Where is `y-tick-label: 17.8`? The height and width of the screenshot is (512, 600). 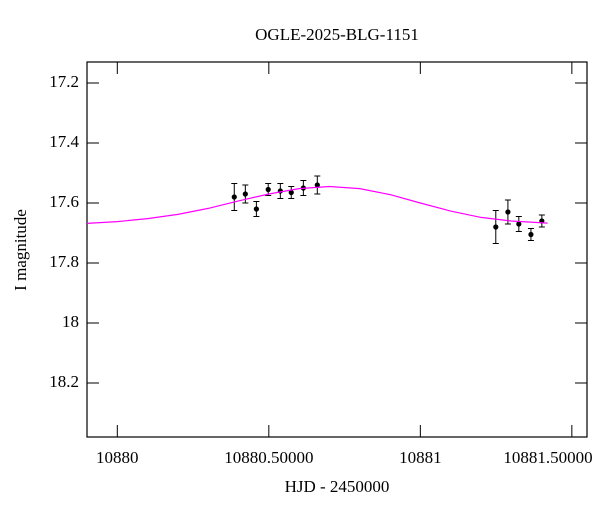 y-tick-label: 17.8 is located at coordinates (64, 261).